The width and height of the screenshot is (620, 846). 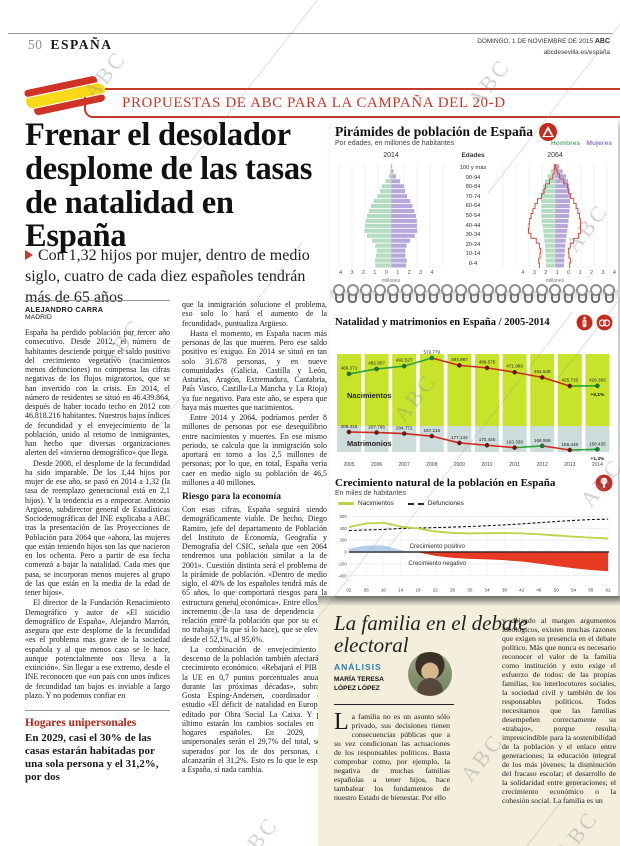 What do you see at coordinates (369, 395) in the screenshot?
I see `svg-text: Nacimientos` at bounding box center [369, 395].